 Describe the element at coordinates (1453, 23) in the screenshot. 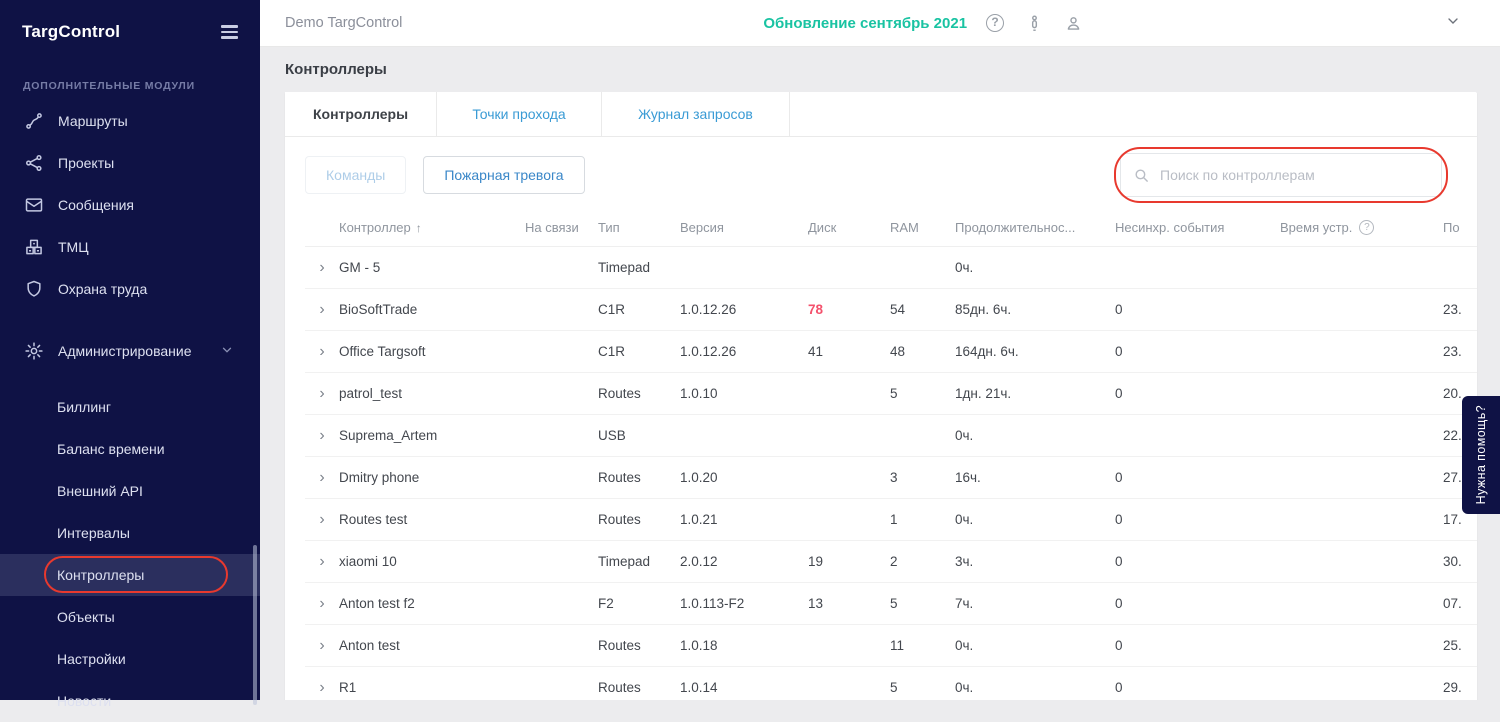

I see `chevron-down-icon` at that location.